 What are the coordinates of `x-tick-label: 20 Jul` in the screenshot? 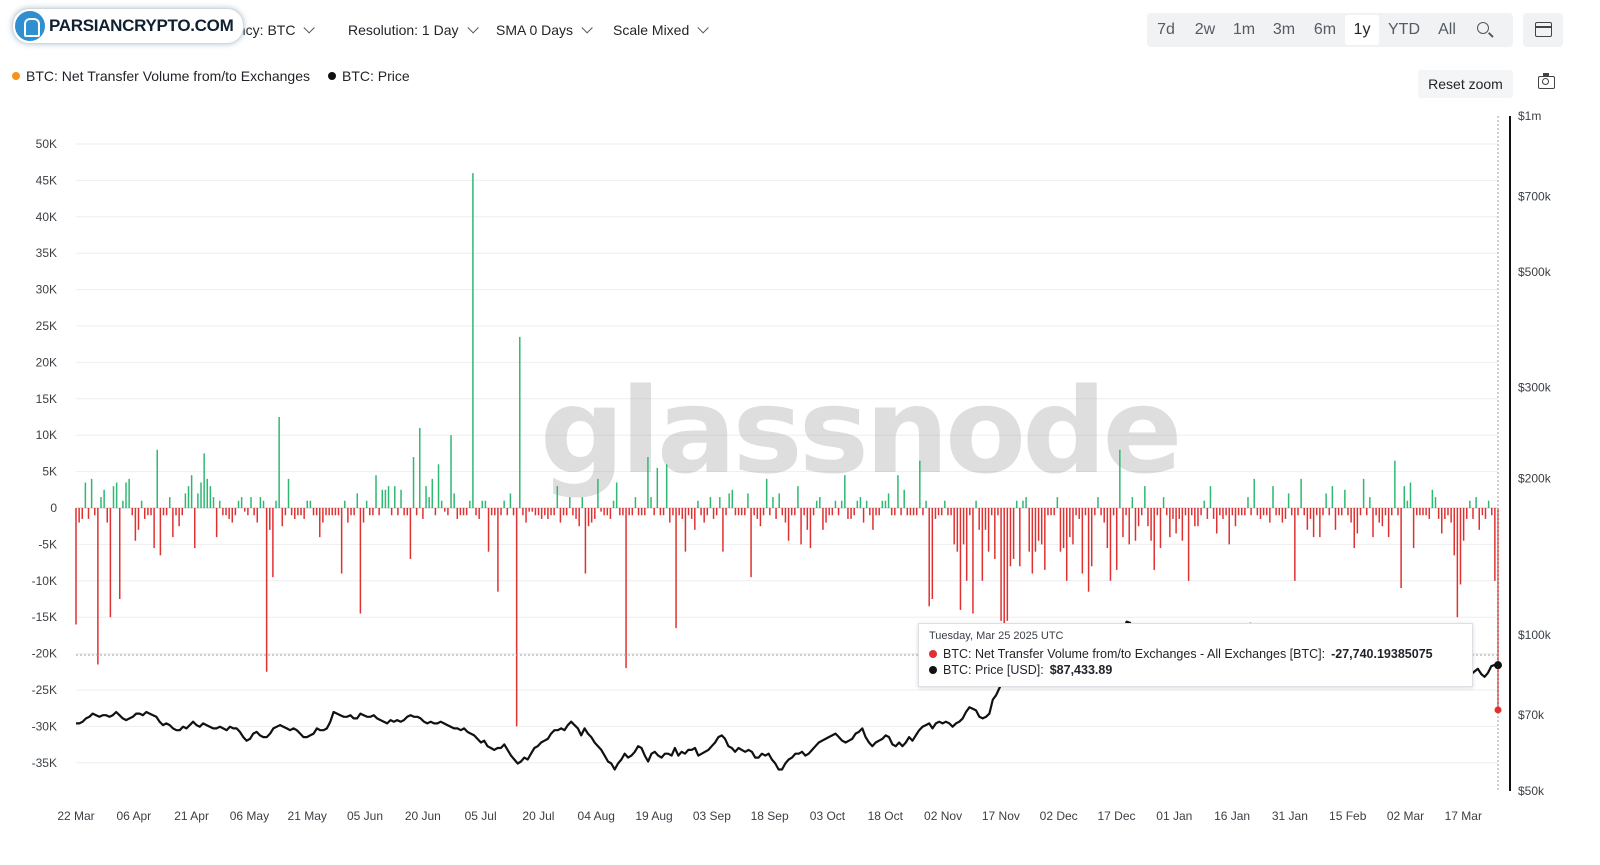 It's located at (538, 816).